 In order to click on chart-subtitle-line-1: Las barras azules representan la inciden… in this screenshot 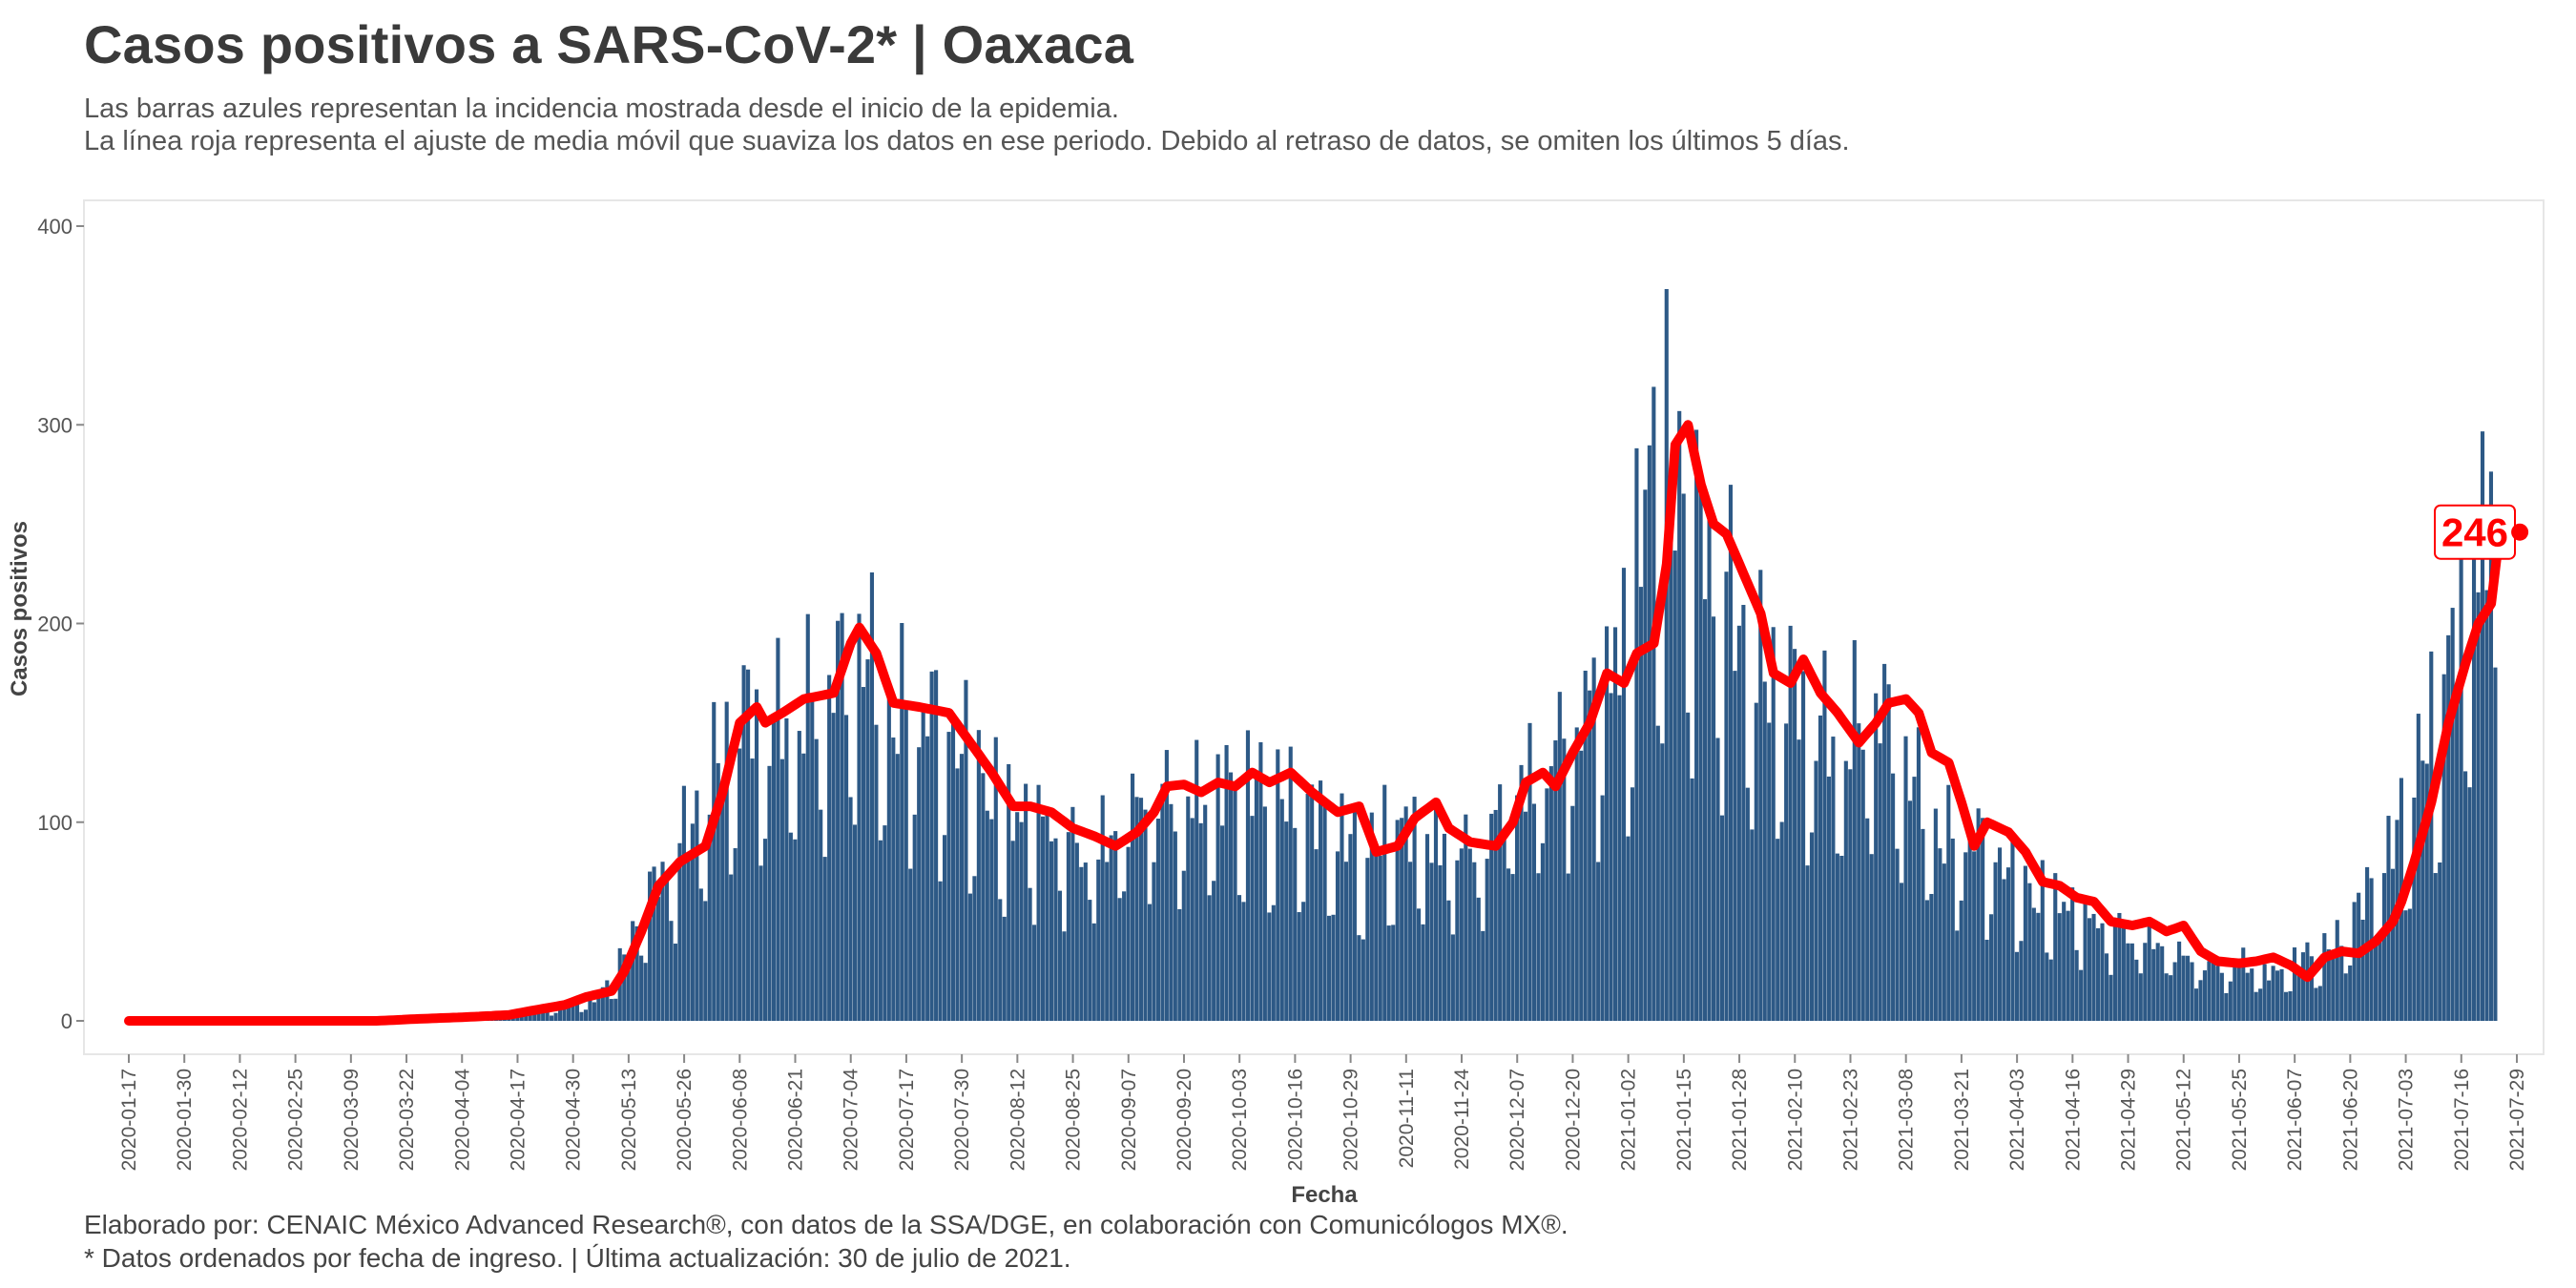, I will do `click(601, 108)`.